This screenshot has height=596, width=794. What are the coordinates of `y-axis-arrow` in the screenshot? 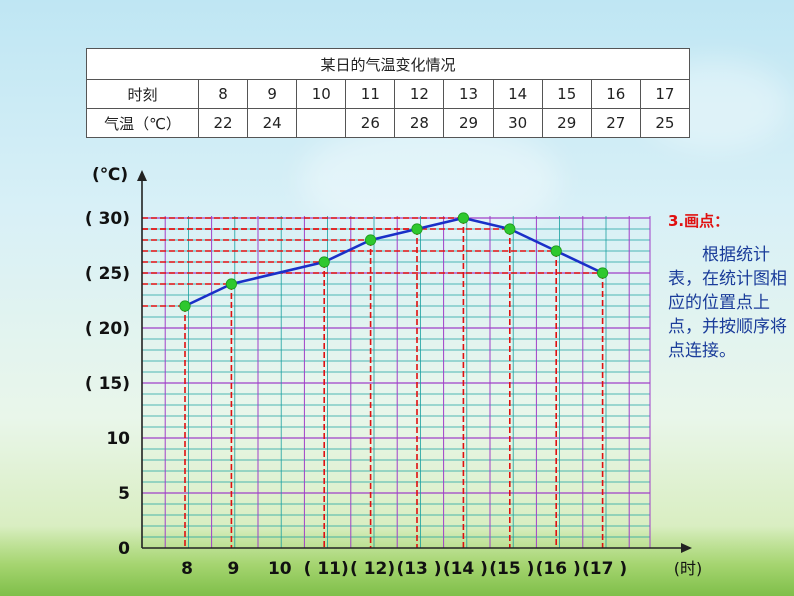 It's located at (142, 175).